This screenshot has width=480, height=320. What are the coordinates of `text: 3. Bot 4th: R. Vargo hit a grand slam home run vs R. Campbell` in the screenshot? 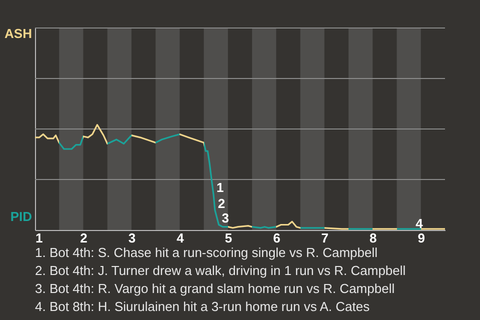 It's located at (215, 288).